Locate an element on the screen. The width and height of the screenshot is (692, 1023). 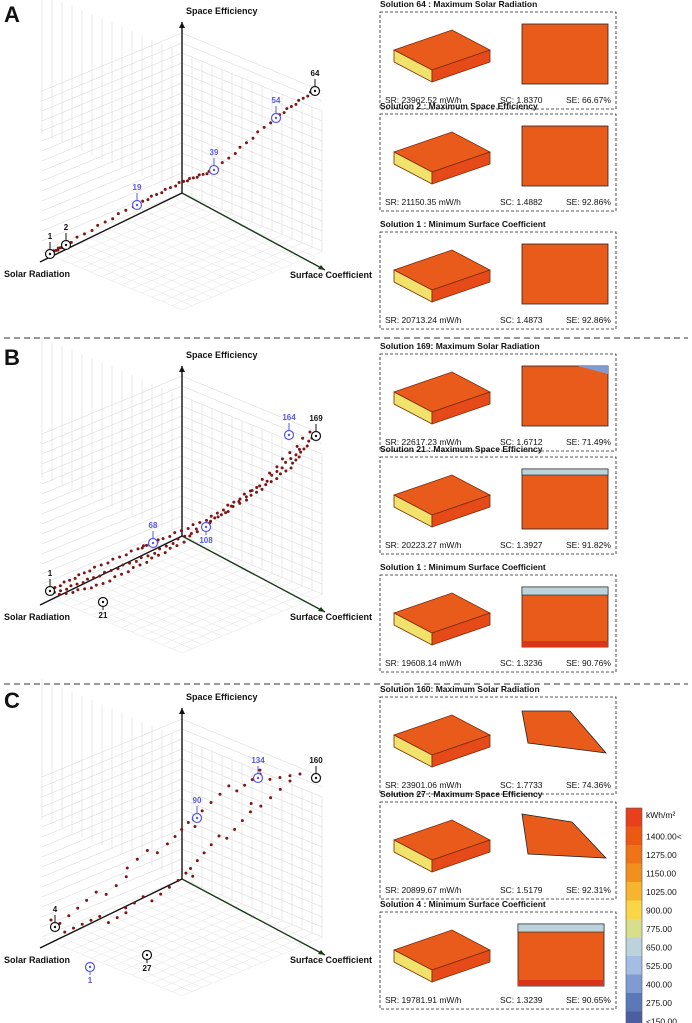
solution-id-label: 164 is located at coordinates (289, 417).